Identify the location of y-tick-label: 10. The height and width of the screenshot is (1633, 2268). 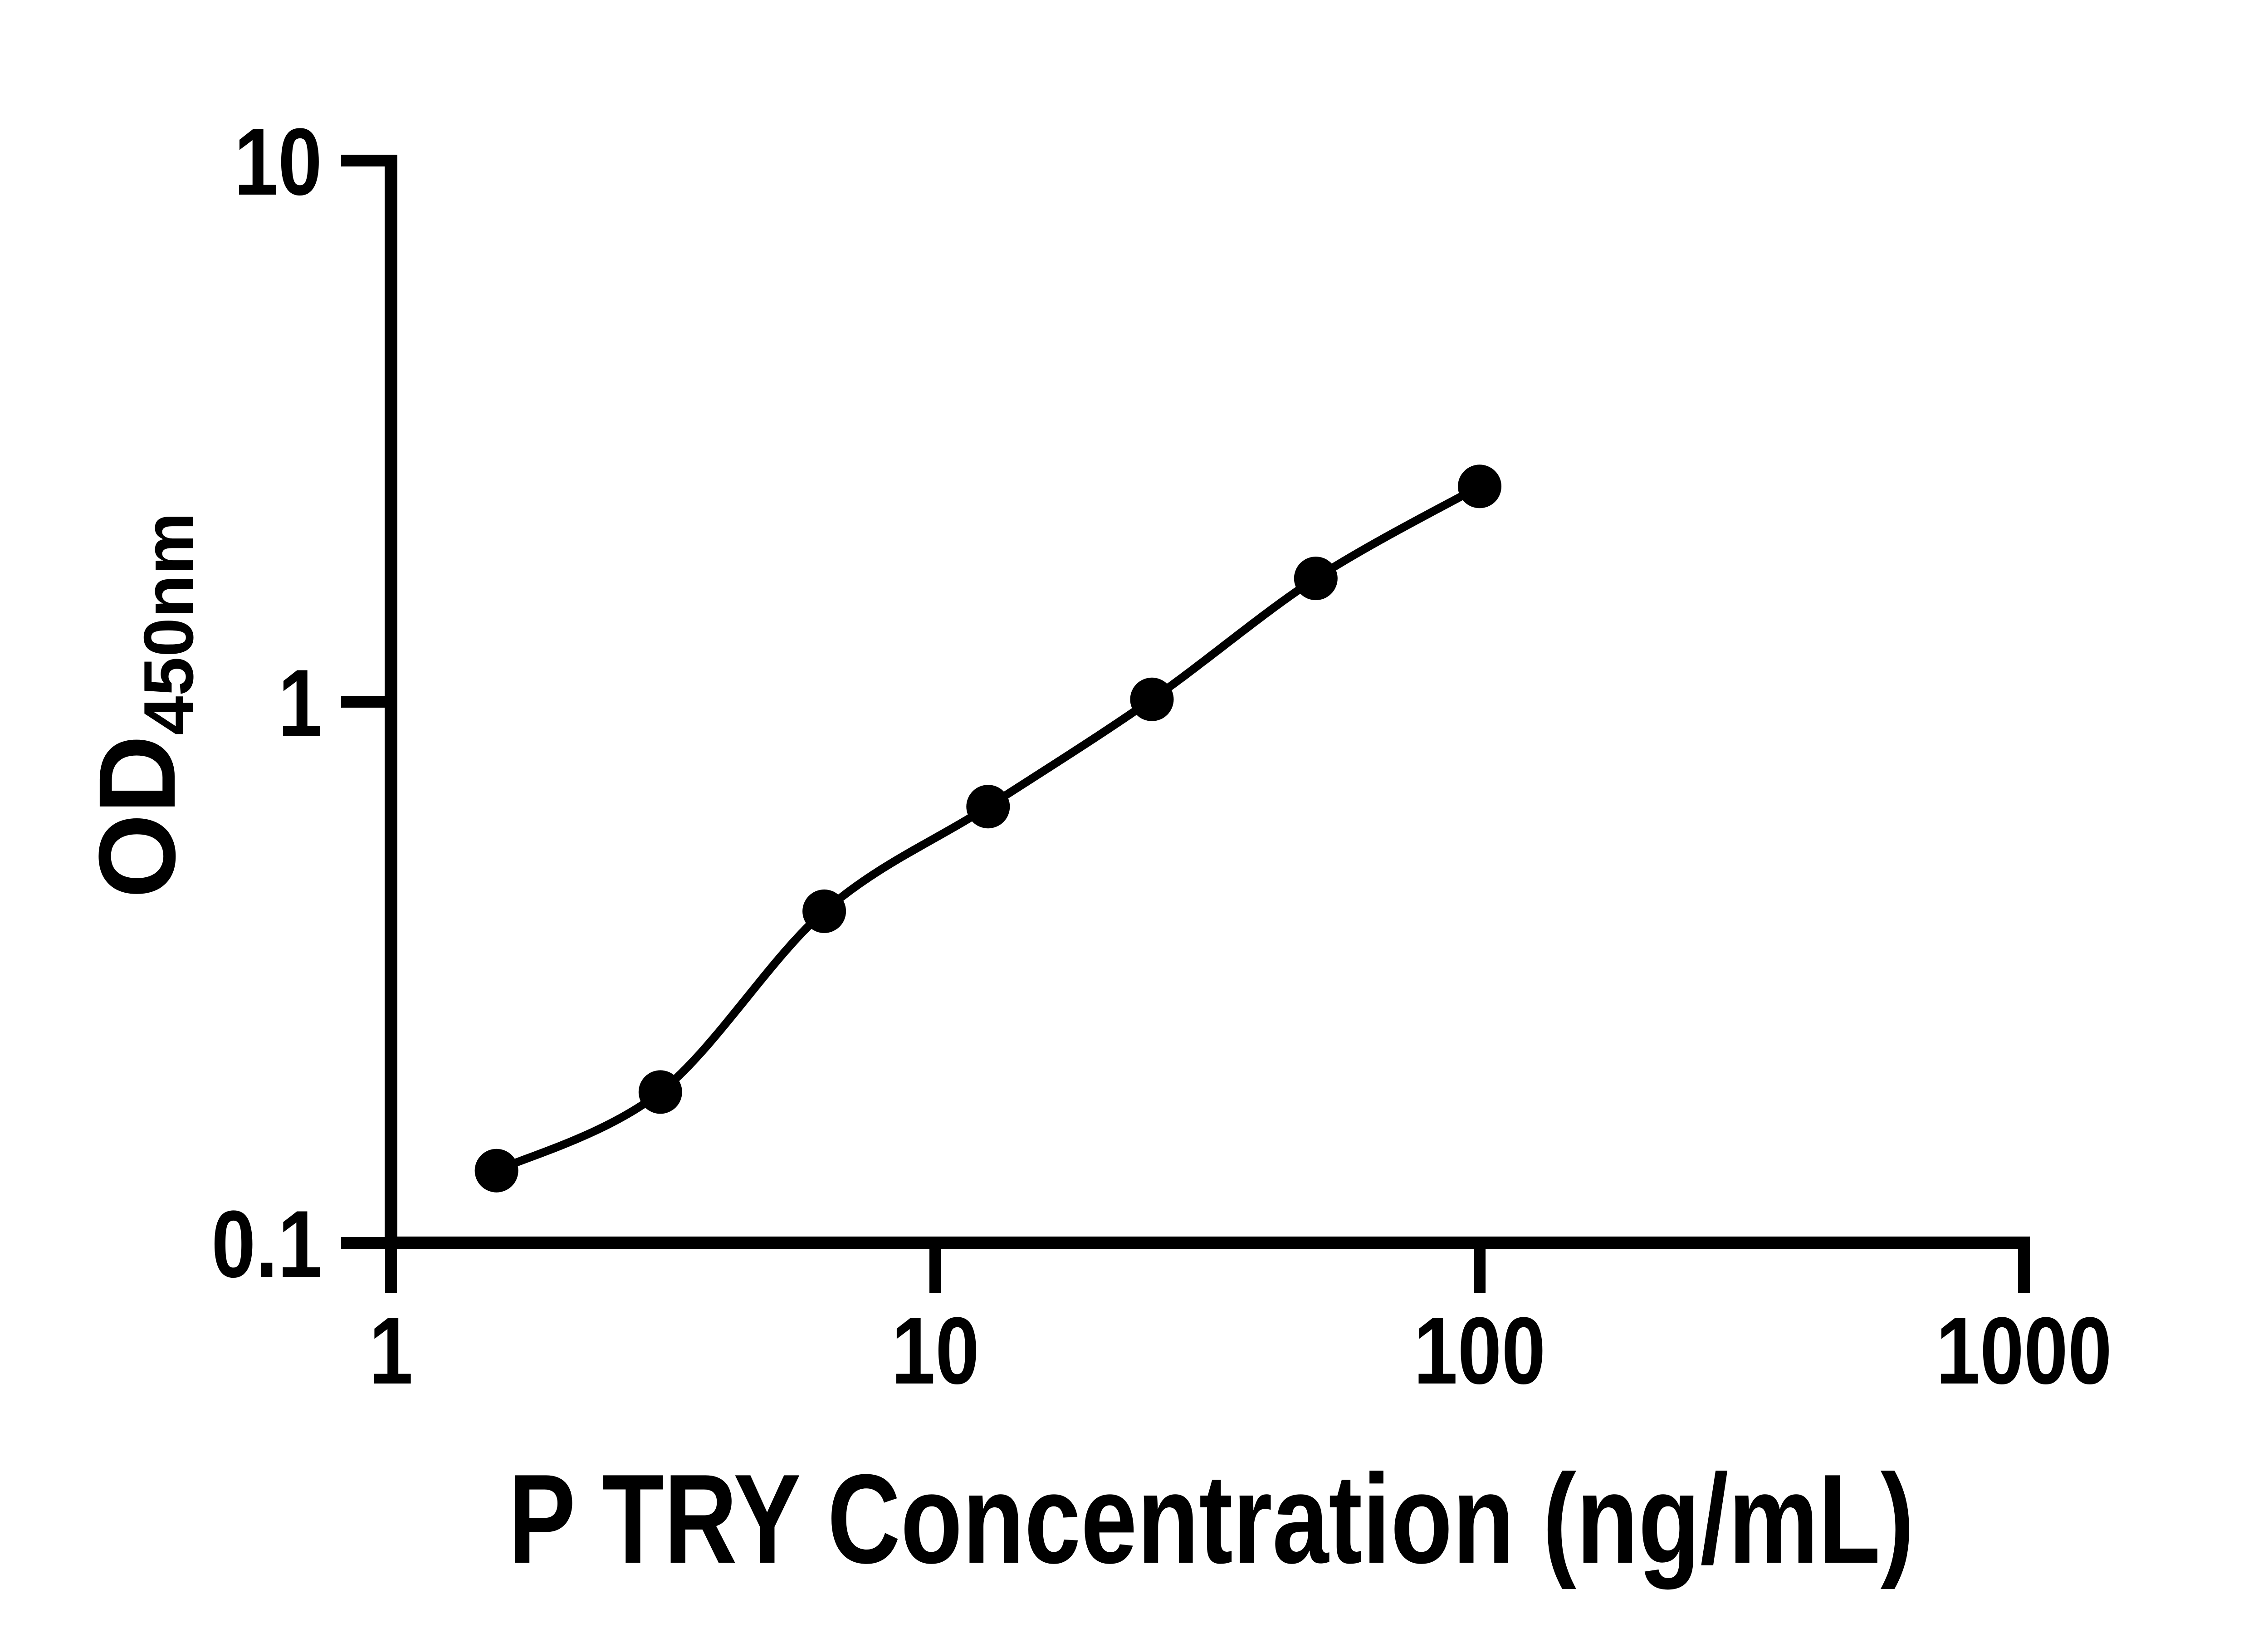
(278, 161).